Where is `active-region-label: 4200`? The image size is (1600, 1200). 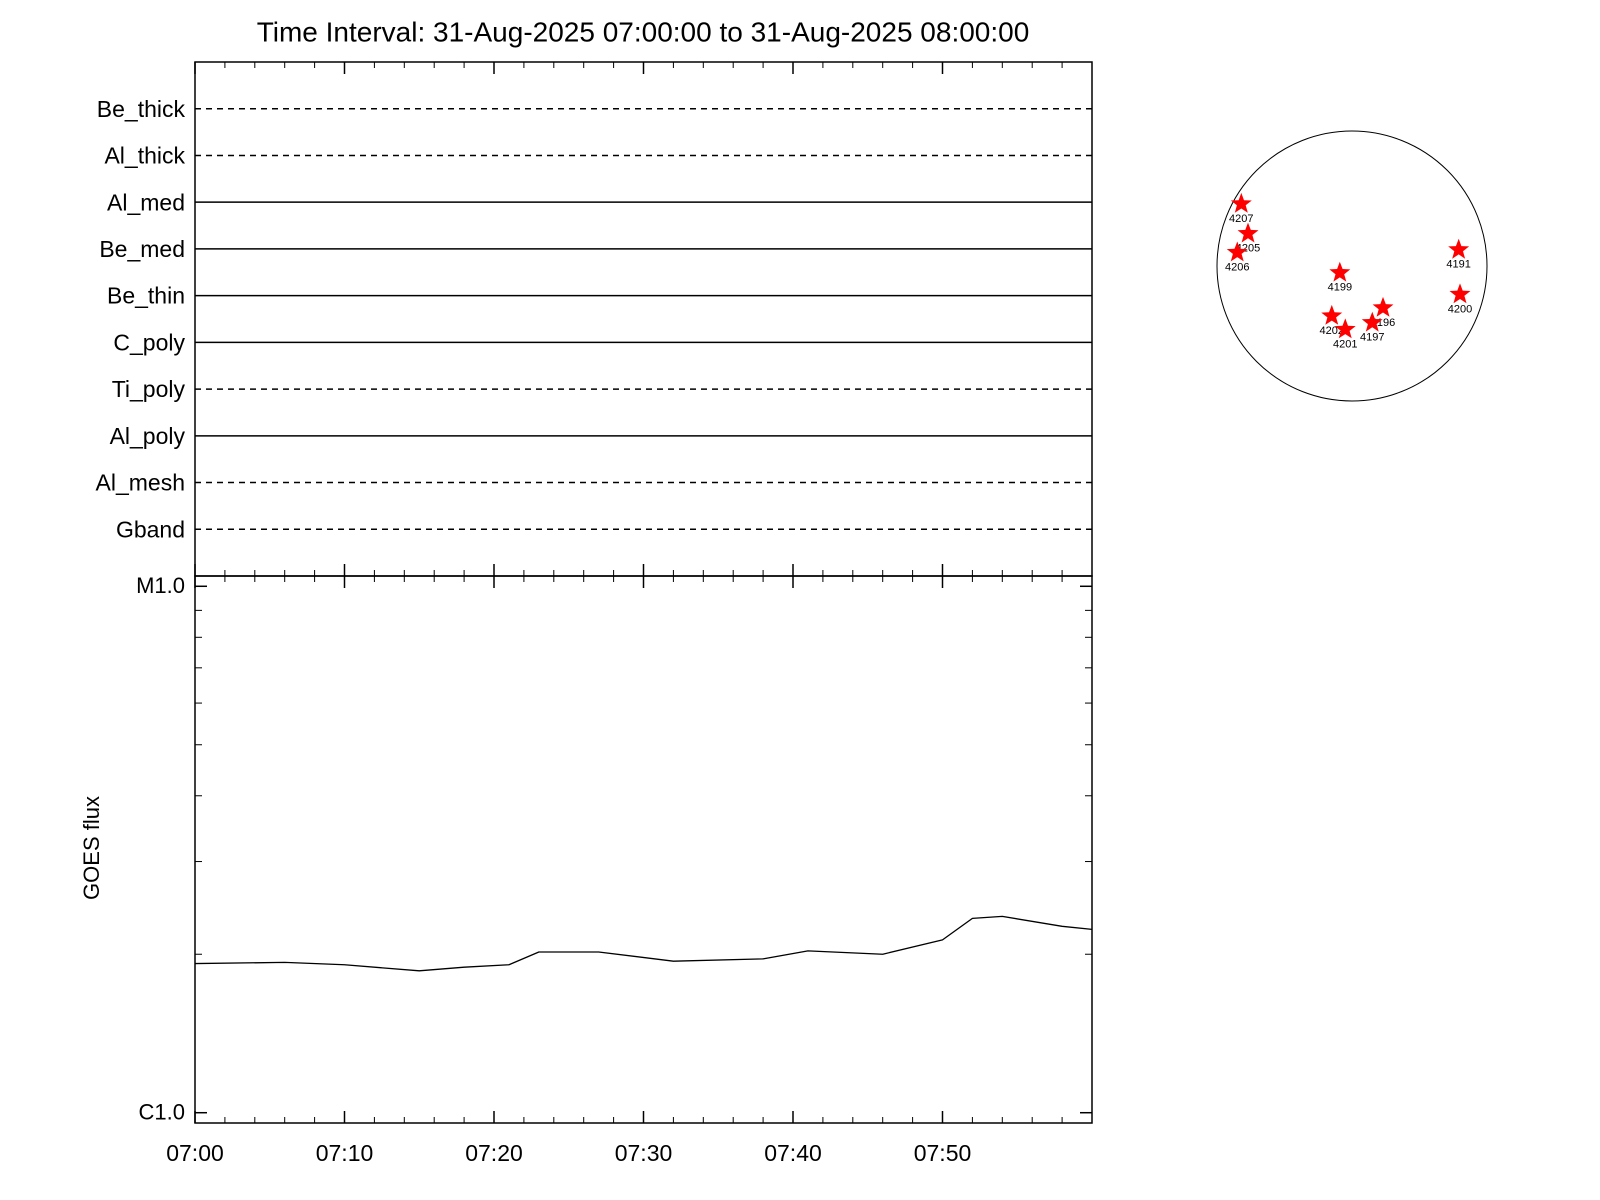 active-region-label: 4200 is located at coordinates (1460, 309).